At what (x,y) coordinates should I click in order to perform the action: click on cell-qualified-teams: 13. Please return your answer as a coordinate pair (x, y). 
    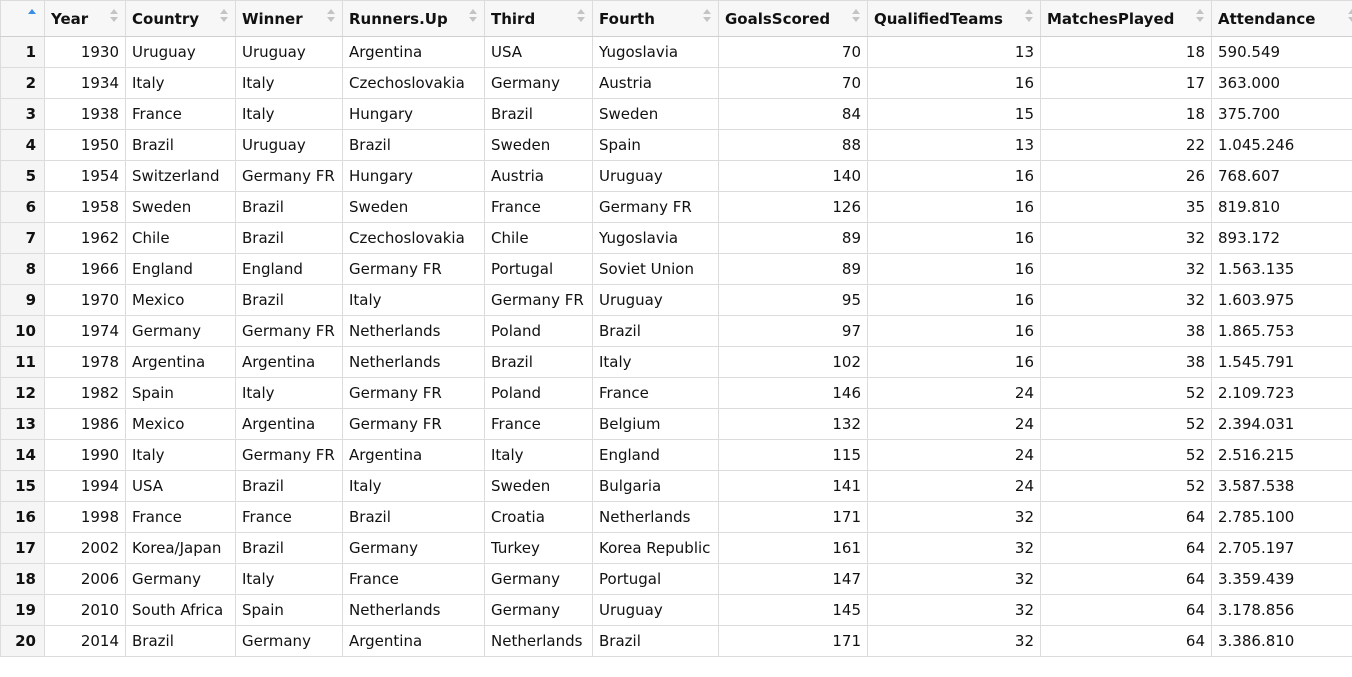
    Looking at the image, I should click on (954, 145).